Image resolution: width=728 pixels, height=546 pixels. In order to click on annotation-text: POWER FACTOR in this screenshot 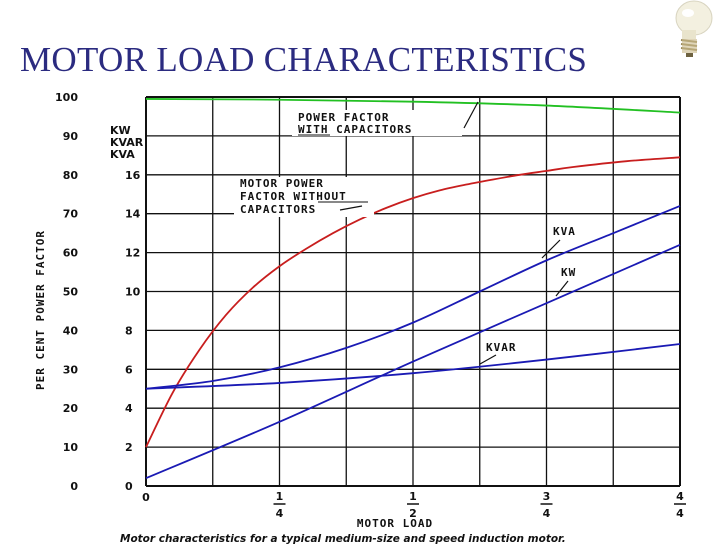, I will do `click(343, 117)`.